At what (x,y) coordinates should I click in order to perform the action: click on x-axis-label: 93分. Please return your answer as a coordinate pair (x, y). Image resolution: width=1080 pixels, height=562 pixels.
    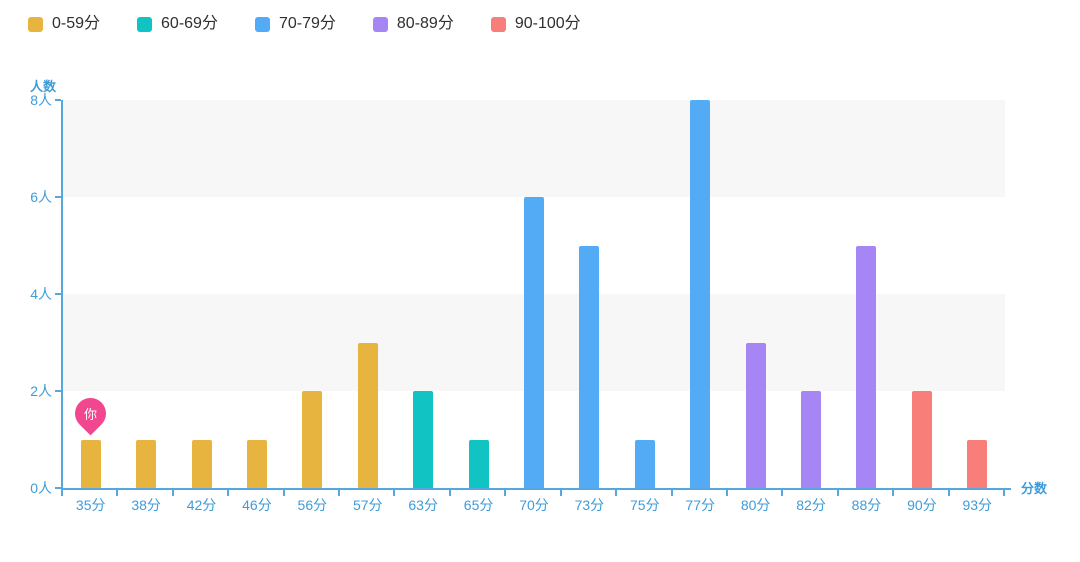
    Looking at the image, I should click on (977, 505).